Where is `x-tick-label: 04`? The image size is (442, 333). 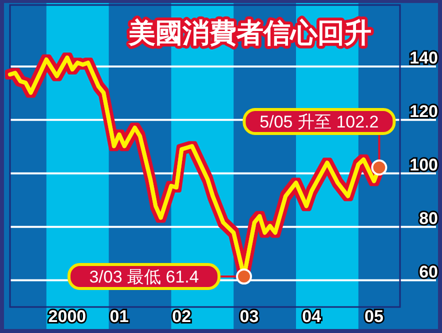 x-tick-label: 04 is located at coordinates (312, 316).